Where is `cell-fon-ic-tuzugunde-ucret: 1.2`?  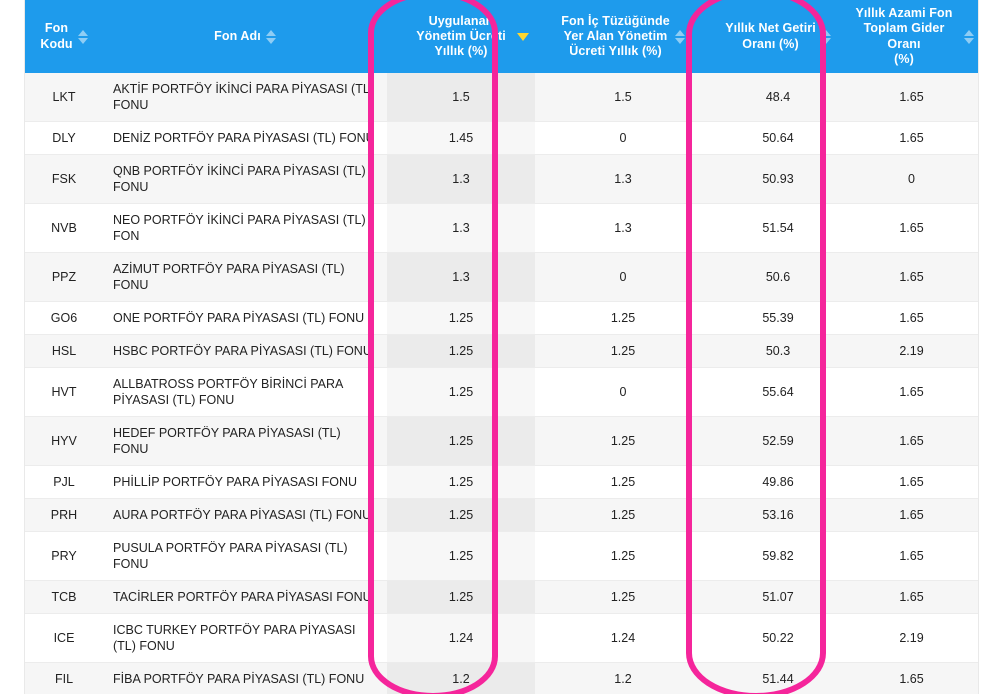 cell-fon-ic-tuzugunde-ucret: 1.2 is located at coordinates (623, 678).